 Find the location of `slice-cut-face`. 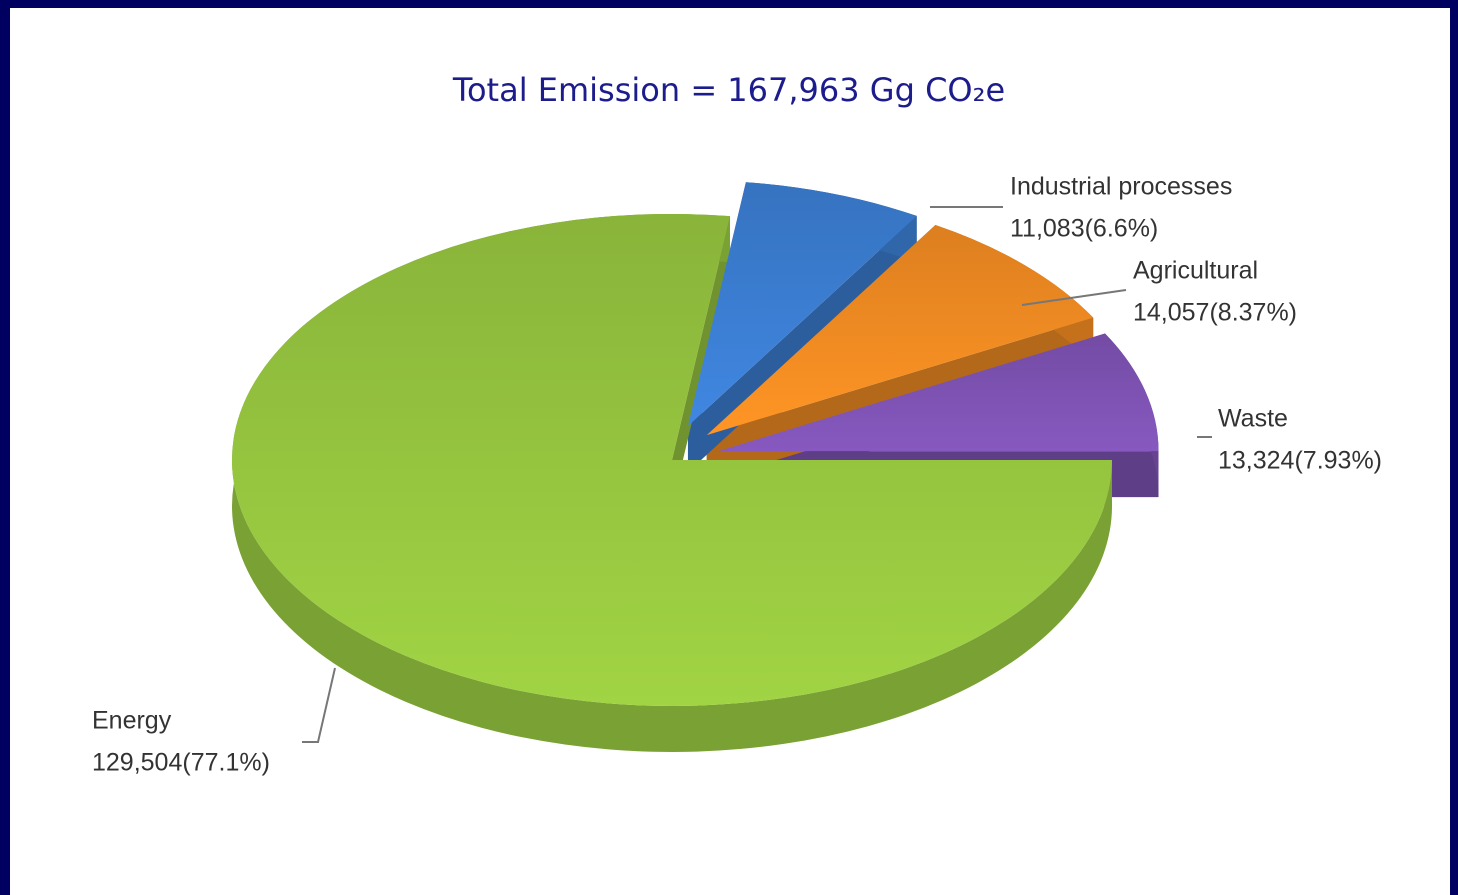

slice-cut-face is located at coordinates (701, 361).